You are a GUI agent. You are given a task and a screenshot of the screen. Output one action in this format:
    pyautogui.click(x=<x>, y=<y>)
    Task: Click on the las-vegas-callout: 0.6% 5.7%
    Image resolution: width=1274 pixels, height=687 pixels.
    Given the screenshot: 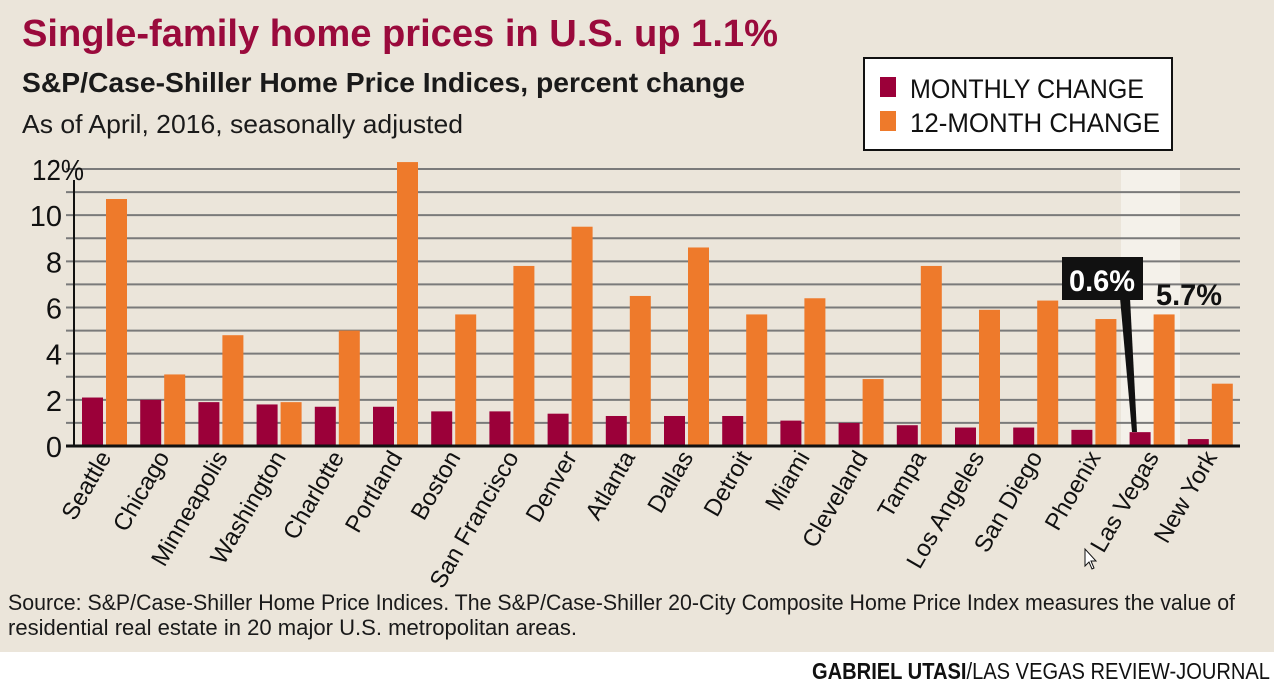 What is the action you would take?
    pyautogui.click(x=1142, y=344)
    